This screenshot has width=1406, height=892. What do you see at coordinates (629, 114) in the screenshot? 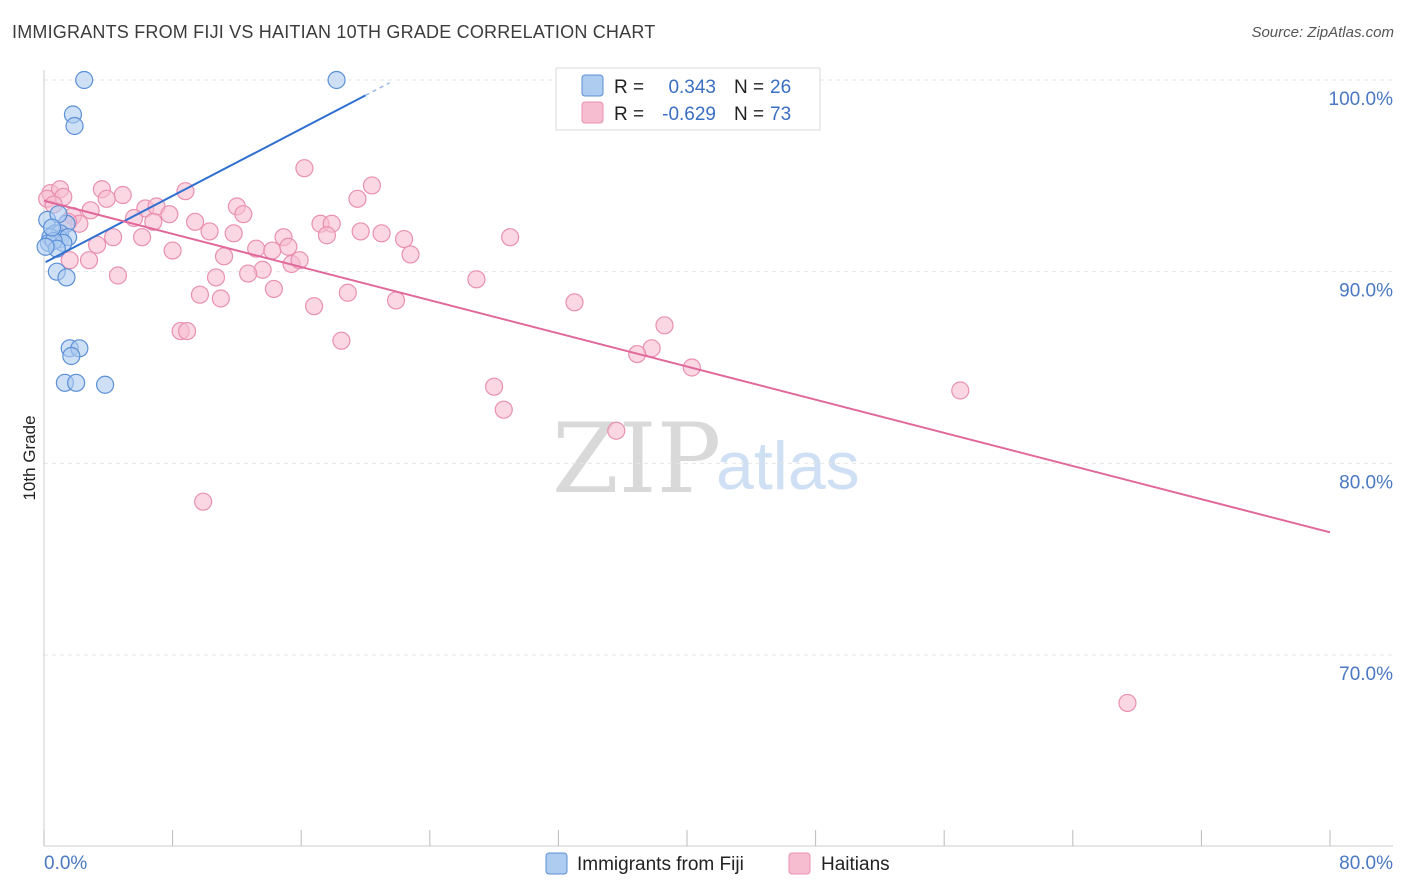
I see `stats-r-label-haiti: R =` at bounding box center [629, 114].